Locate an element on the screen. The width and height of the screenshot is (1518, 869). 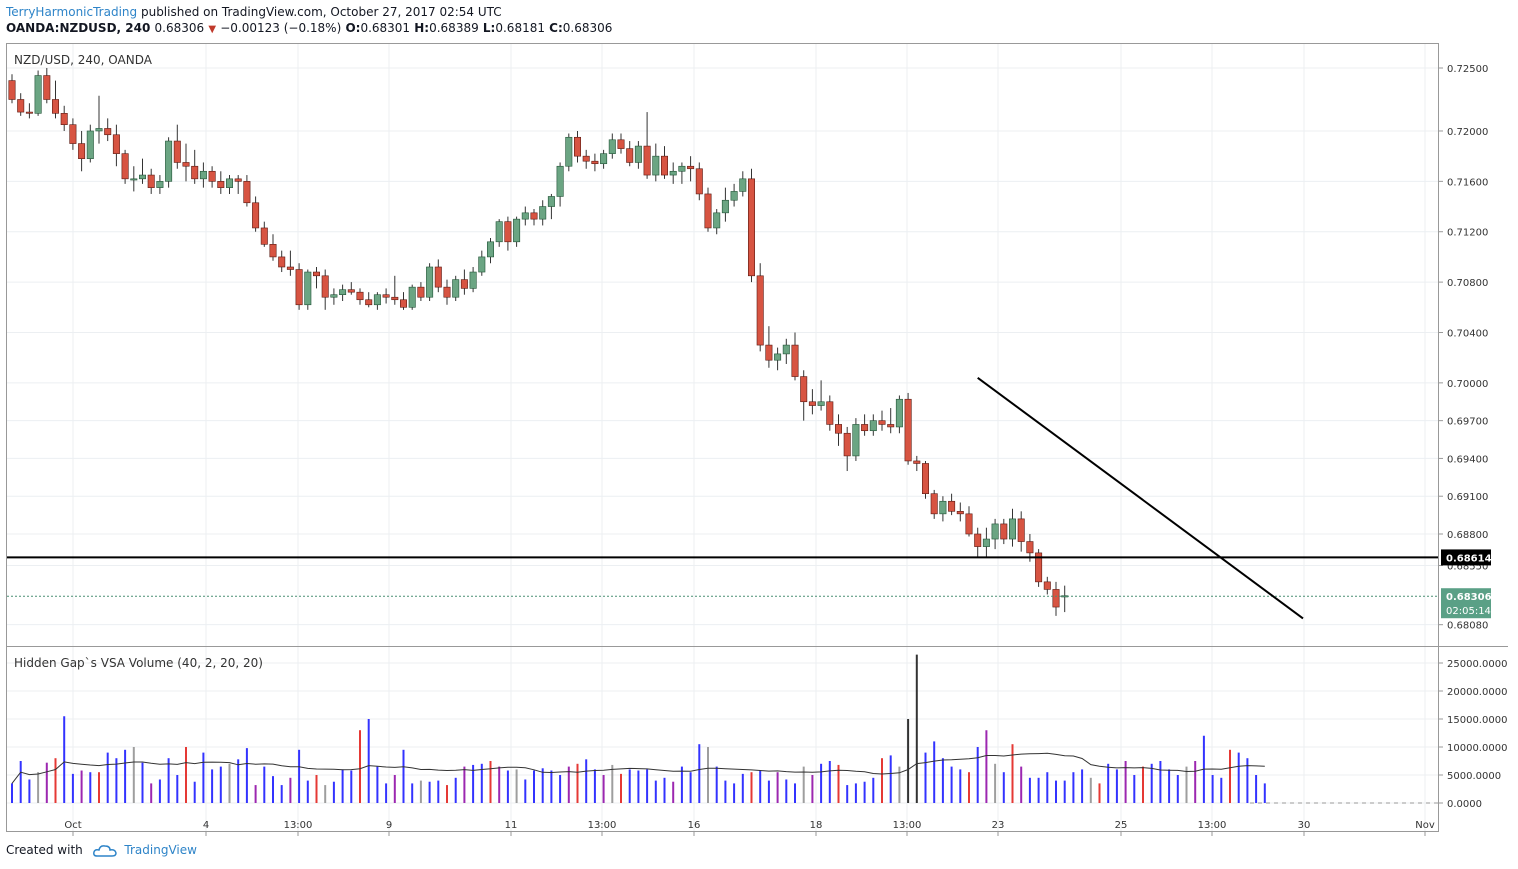
volume-tick-label: 25000.0000 is located at coordinates (1477, 664).